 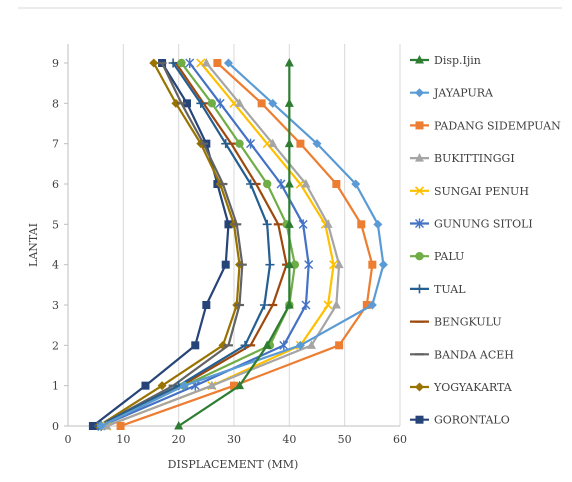 I want to click on y-tick-label: 7, so click(x=55, y=144).